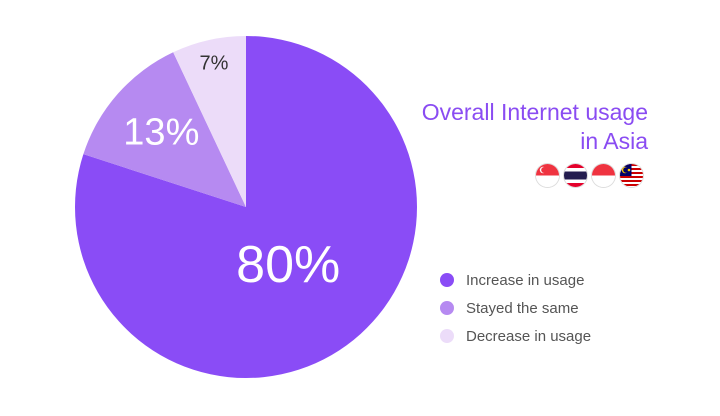  Describe the element at coordinates (535, 127) in the screenshot. I see `chart-title: Overall Internet usage in Asia` at that location.